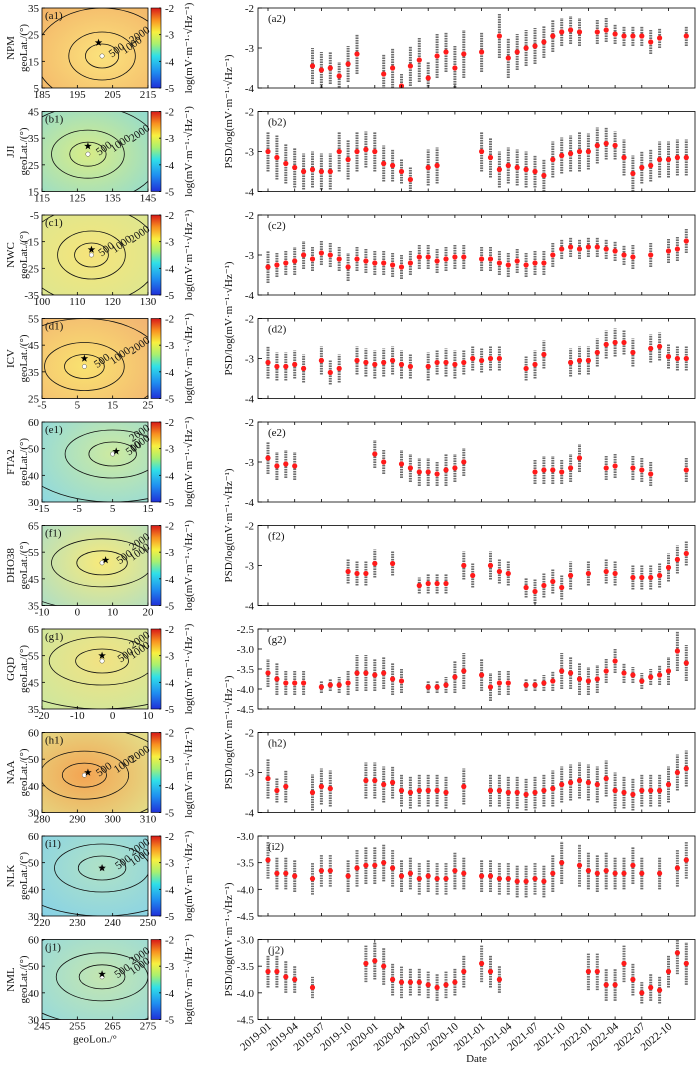  I want to click on x-tick-label: 10, so click(149, 716).